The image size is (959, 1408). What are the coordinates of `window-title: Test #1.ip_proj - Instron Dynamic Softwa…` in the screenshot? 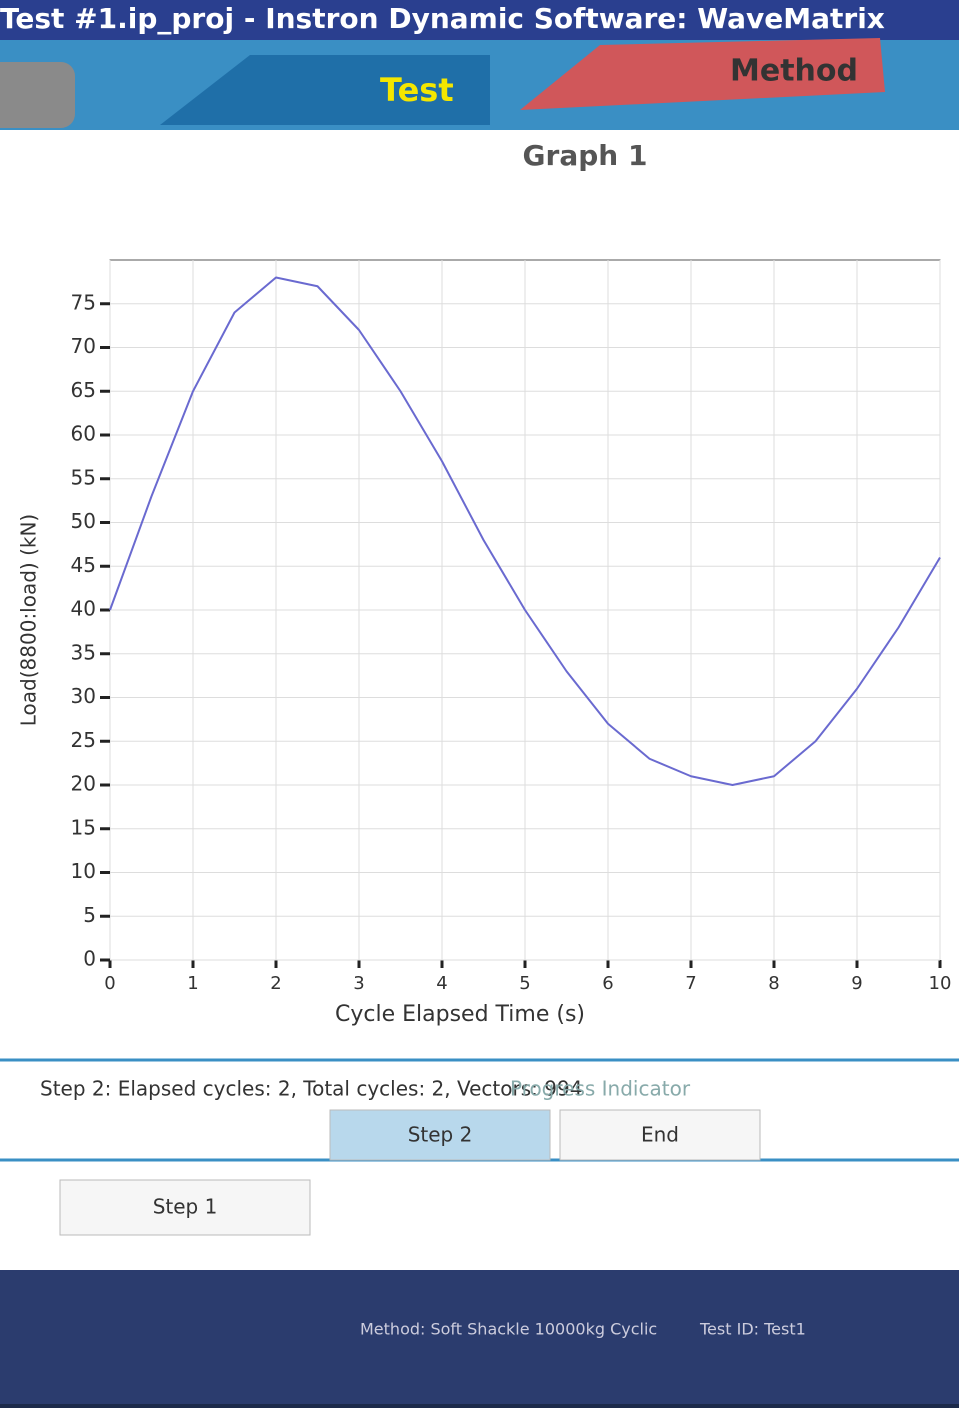 It's located at (442, 18).